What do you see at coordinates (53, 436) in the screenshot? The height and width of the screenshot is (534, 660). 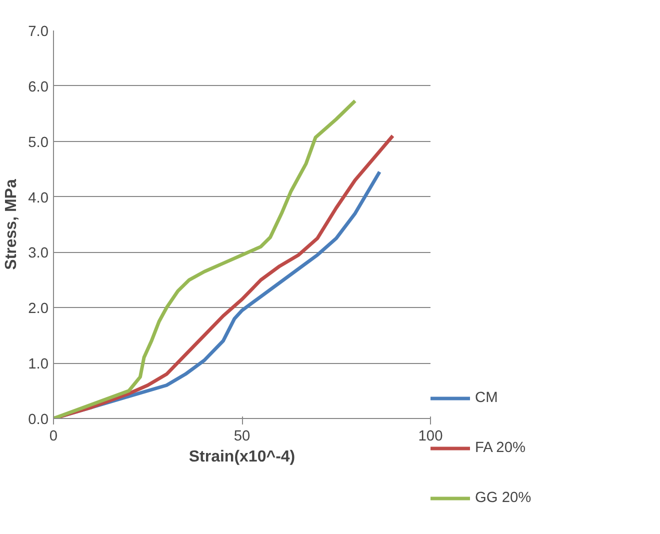 I see `x-tick-label: 0` at bounding box center [53, 436].